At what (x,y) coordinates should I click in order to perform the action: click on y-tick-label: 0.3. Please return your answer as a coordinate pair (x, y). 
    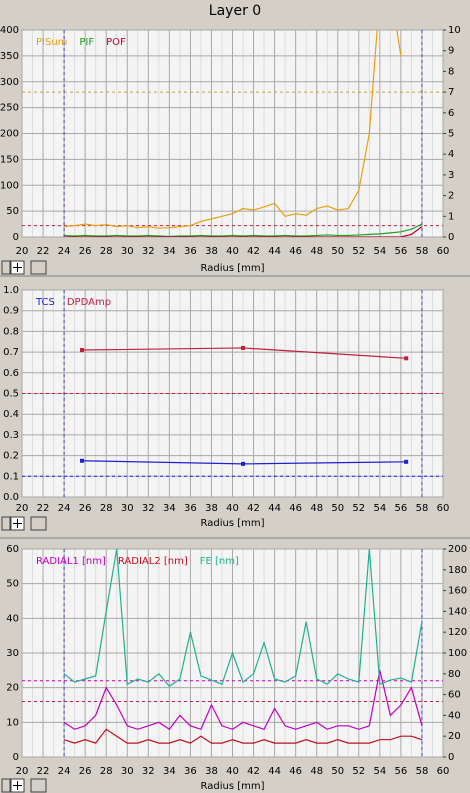
    Looking at the image, I should click on (11, 435).